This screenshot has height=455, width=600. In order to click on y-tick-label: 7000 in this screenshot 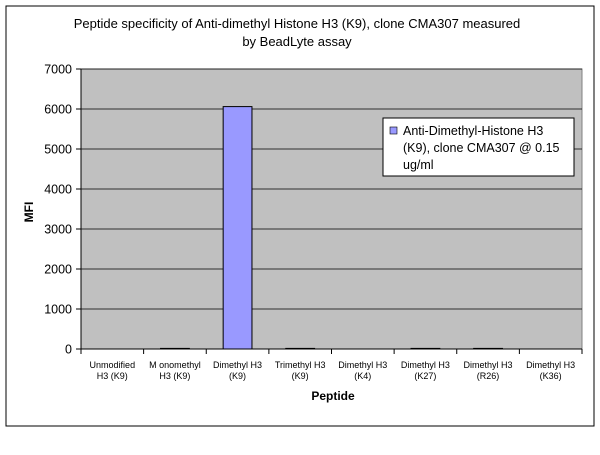, I will do `click(58, 70)`.